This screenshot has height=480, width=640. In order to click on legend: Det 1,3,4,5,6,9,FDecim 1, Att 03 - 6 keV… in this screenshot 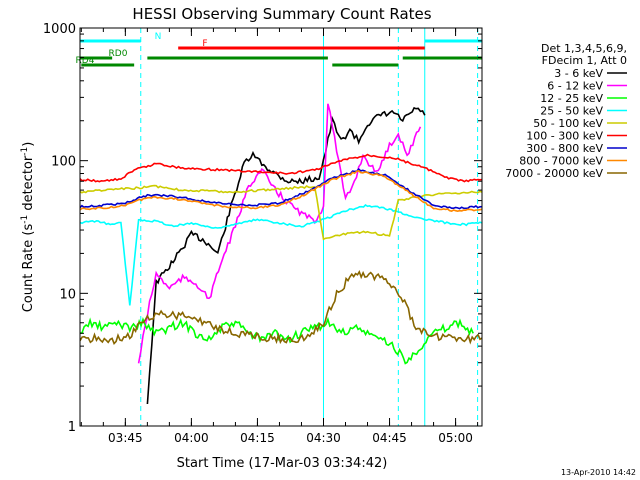, I will do `click(566, 111)`.